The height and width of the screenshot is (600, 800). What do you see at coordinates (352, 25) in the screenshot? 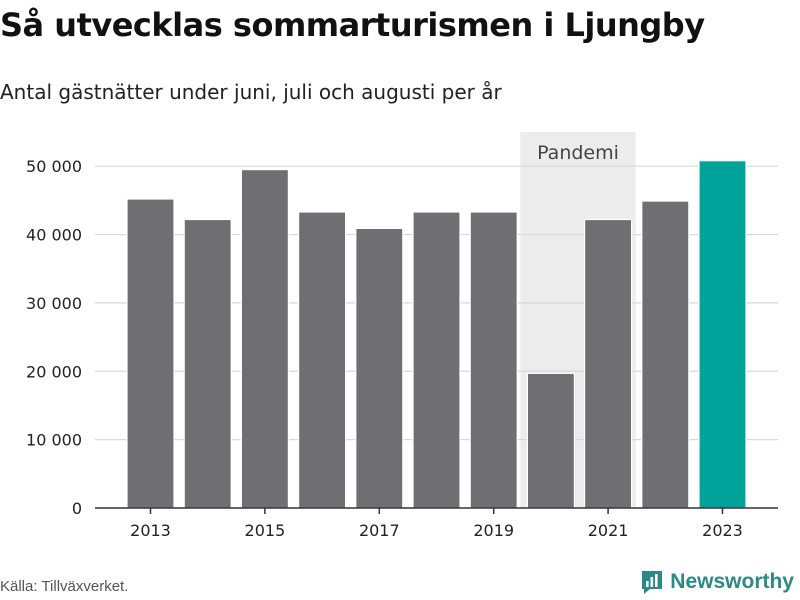
I see `chart-title: Så utvecklas sommarturismen i Ljungby` at bounding box center [352, 25].